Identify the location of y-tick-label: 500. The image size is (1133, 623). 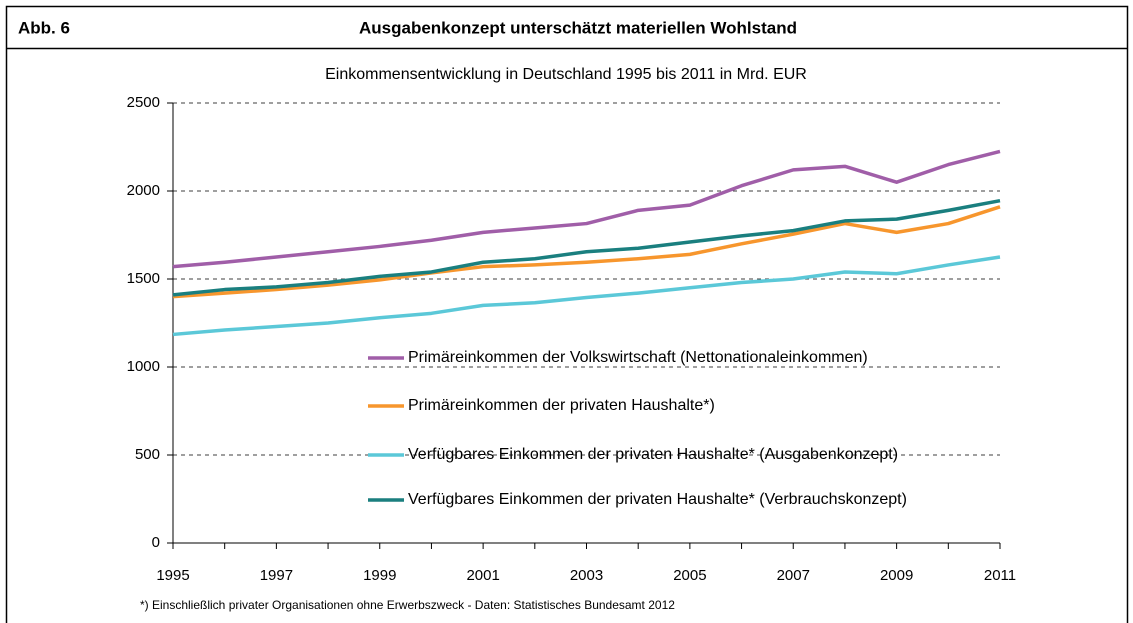
(147, 454).